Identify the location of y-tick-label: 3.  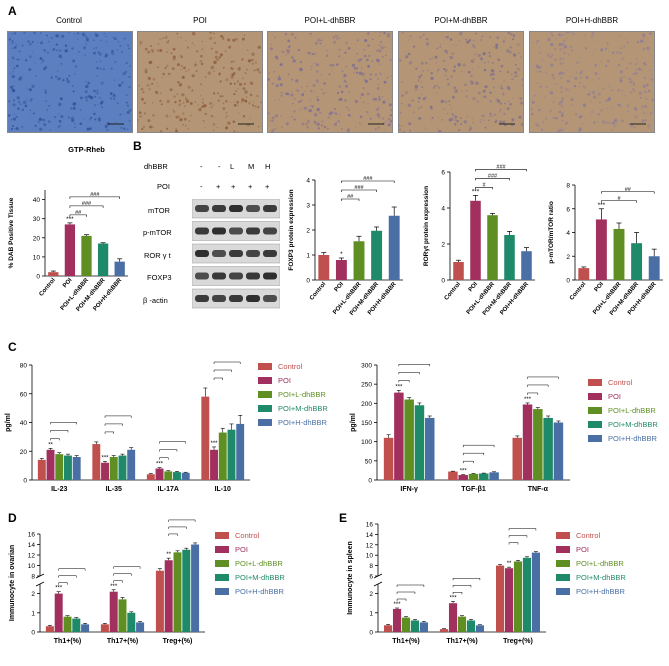
(308, 206).